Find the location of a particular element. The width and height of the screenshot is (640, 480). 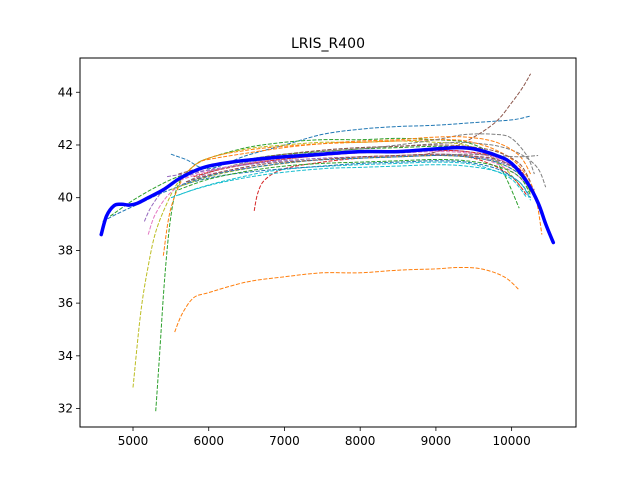

y-tick-label: 36 is located at coordinates (65, 303).